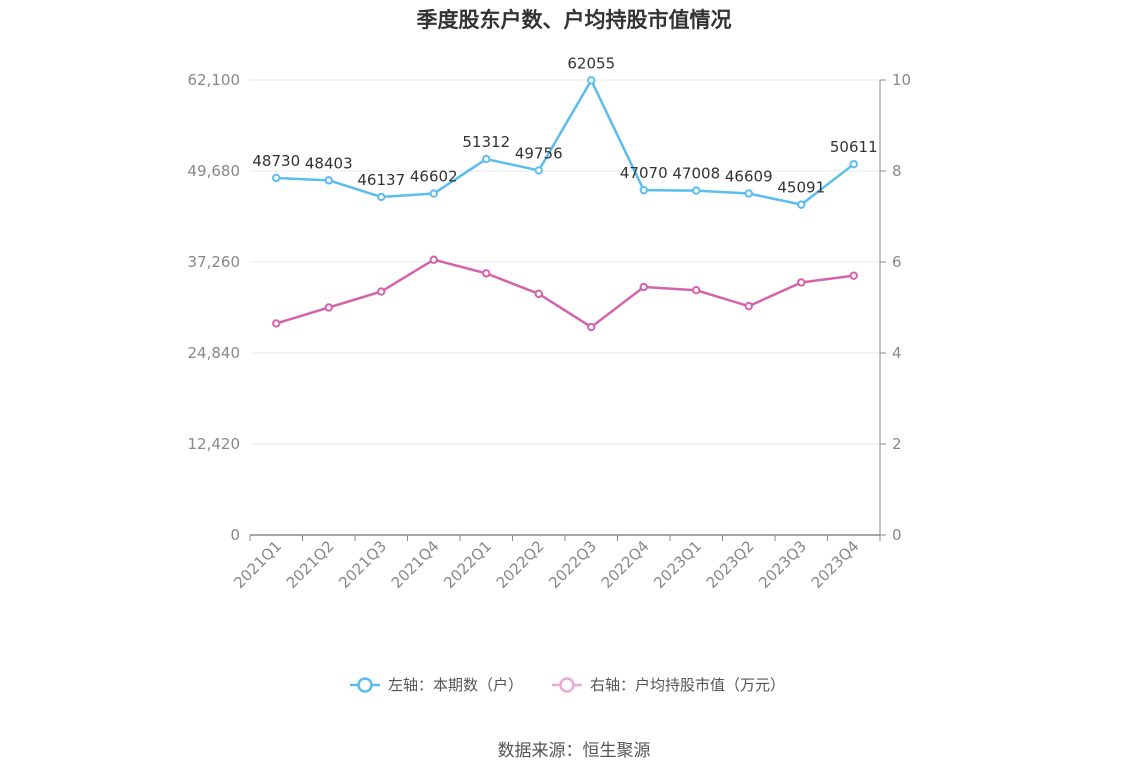 This screenshot has height=776, width=1148. What do you see at coordinates (854, 147) in the screenshot?
I see `data-label: 50611` at bounding box center [854, 147].